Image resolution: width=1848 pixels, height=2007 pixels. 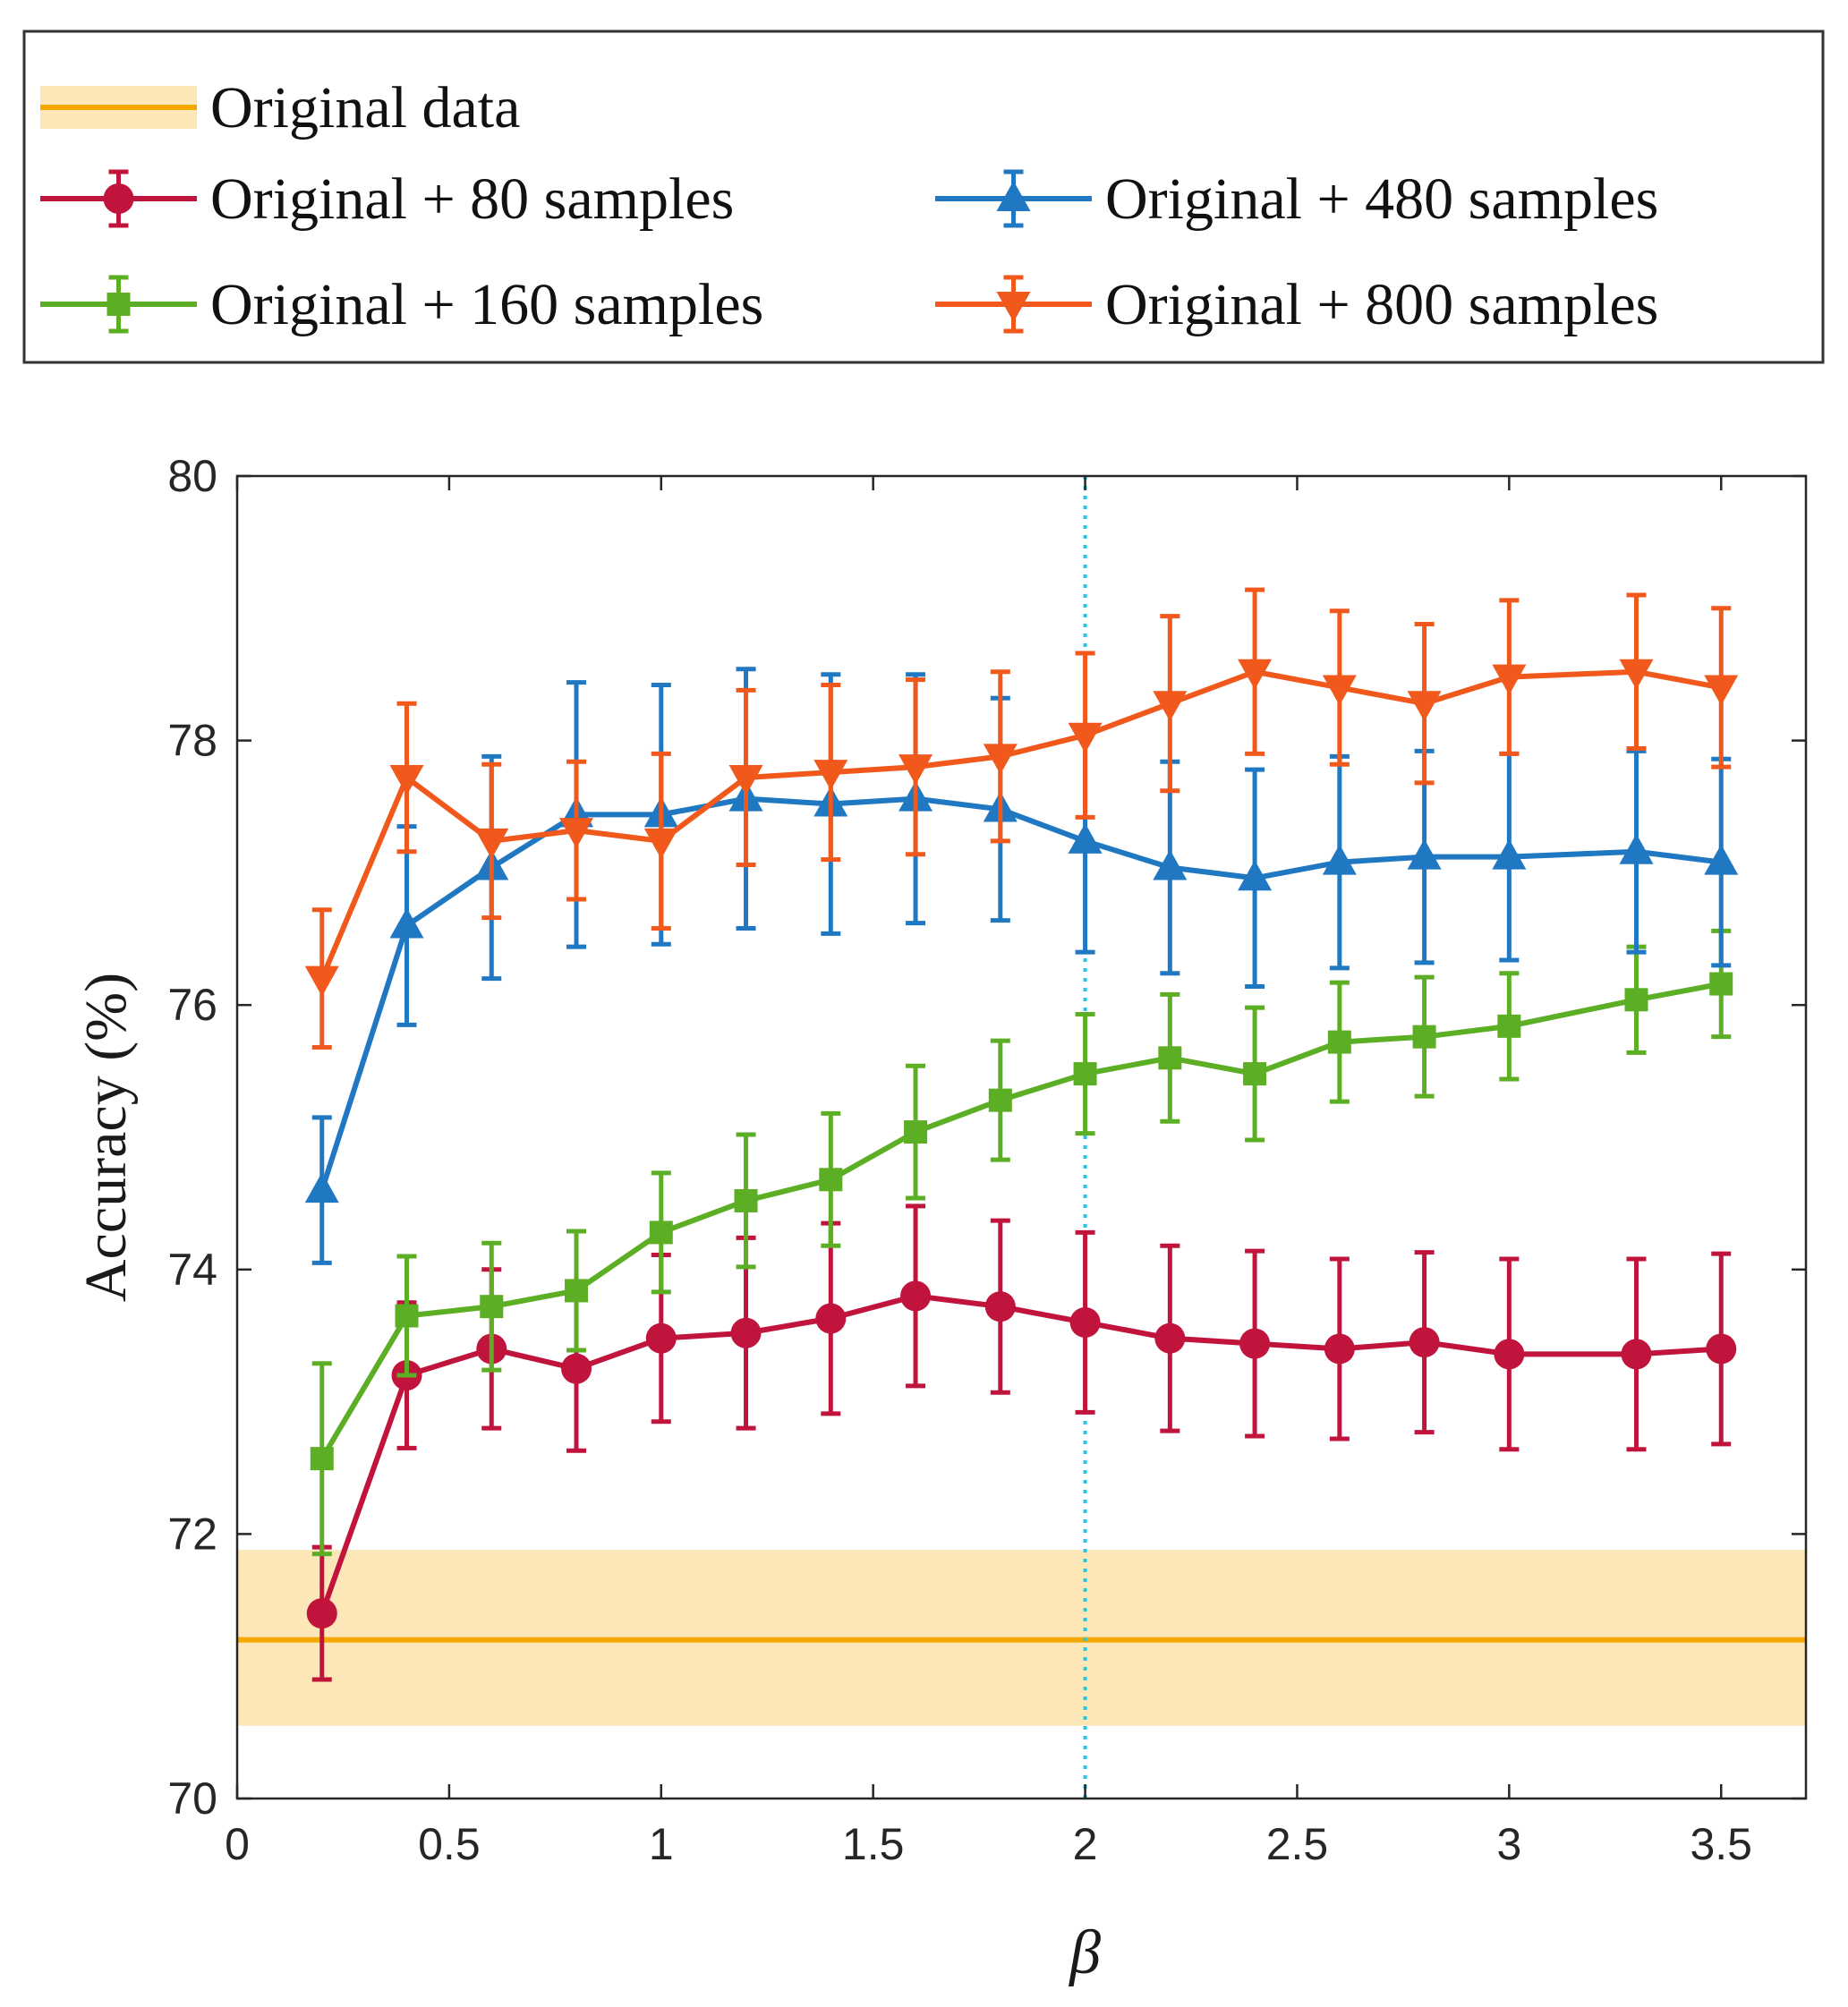 I want to click on y-tick-label: 80, so click(x=192, y=476).